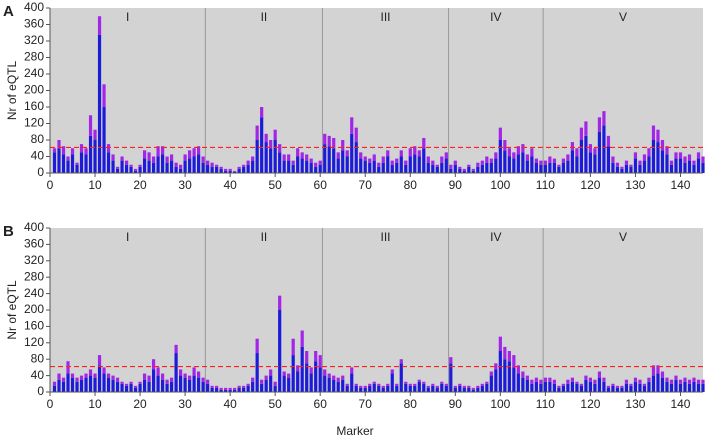 The height and width of the screenshot is (440, 709). Describe the element at coordinates (230, 185) in the screenshot. I see `x-tick-label: 40` at that location.